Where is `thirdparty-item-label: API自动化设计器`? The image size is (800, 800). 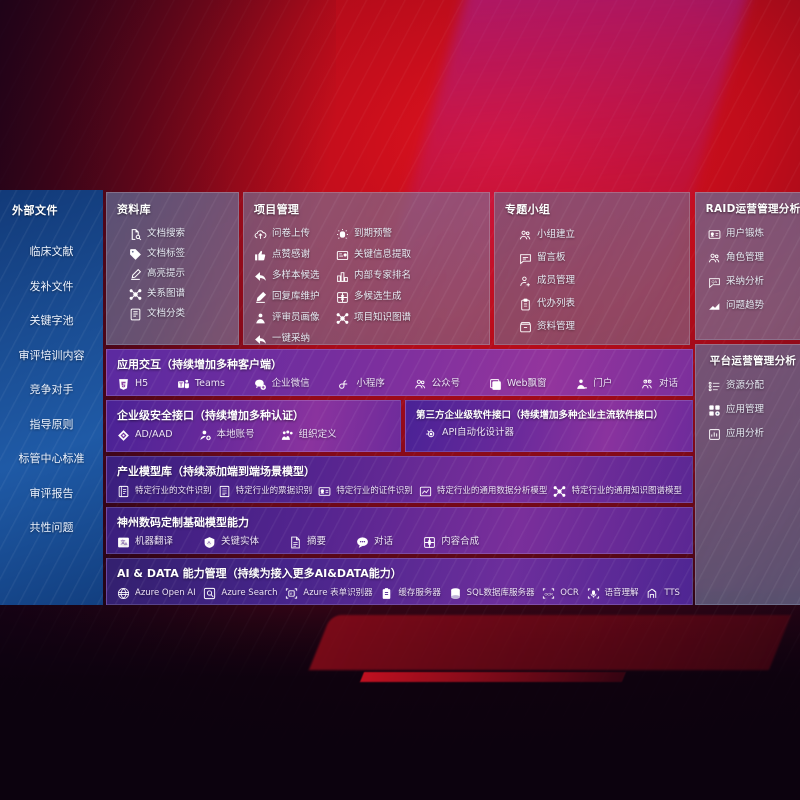
thirdparty-item-label: API自动化设计器 is located at coordinates (478, 433).